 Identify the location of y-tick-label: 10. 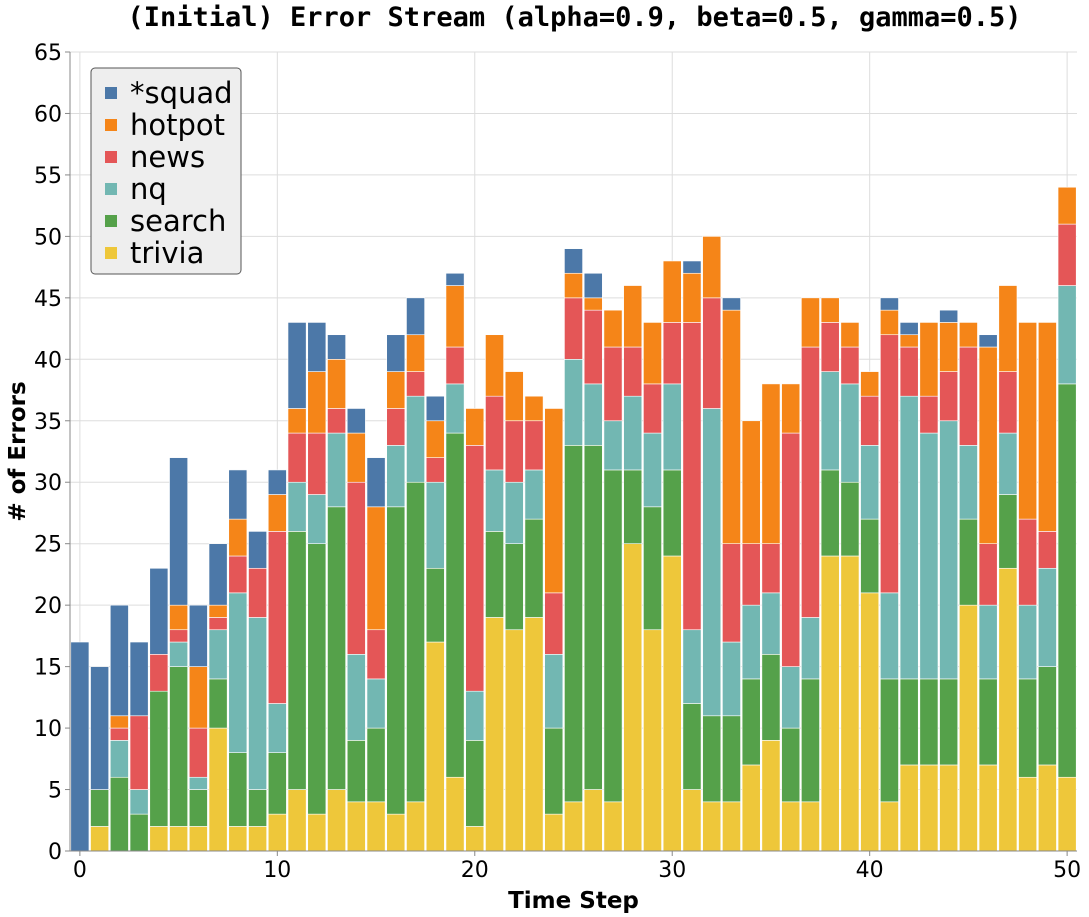
(48, 729).